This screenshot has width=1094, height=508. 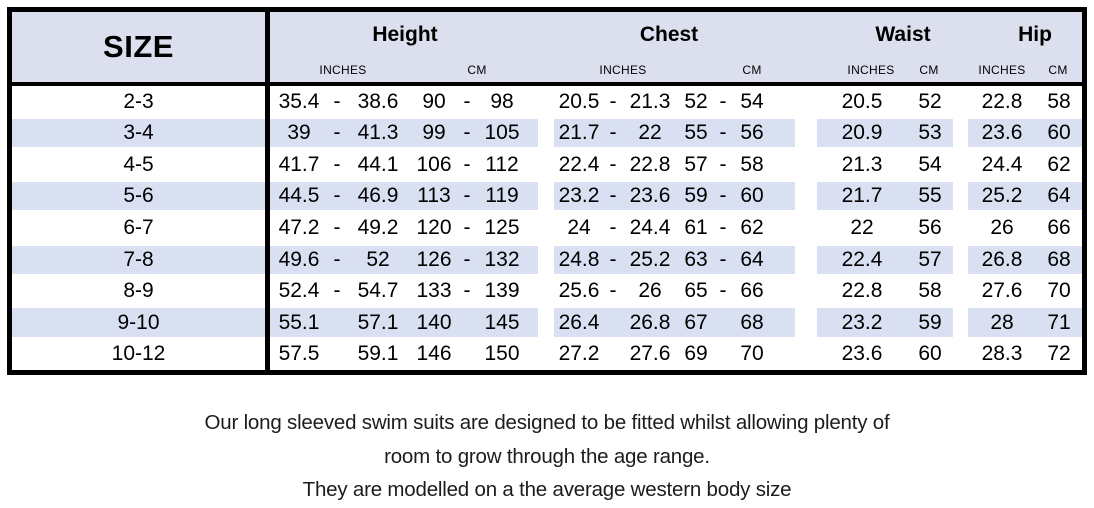 I want to click on hip-values: 24.4 62, so click(x=1025, y=165).